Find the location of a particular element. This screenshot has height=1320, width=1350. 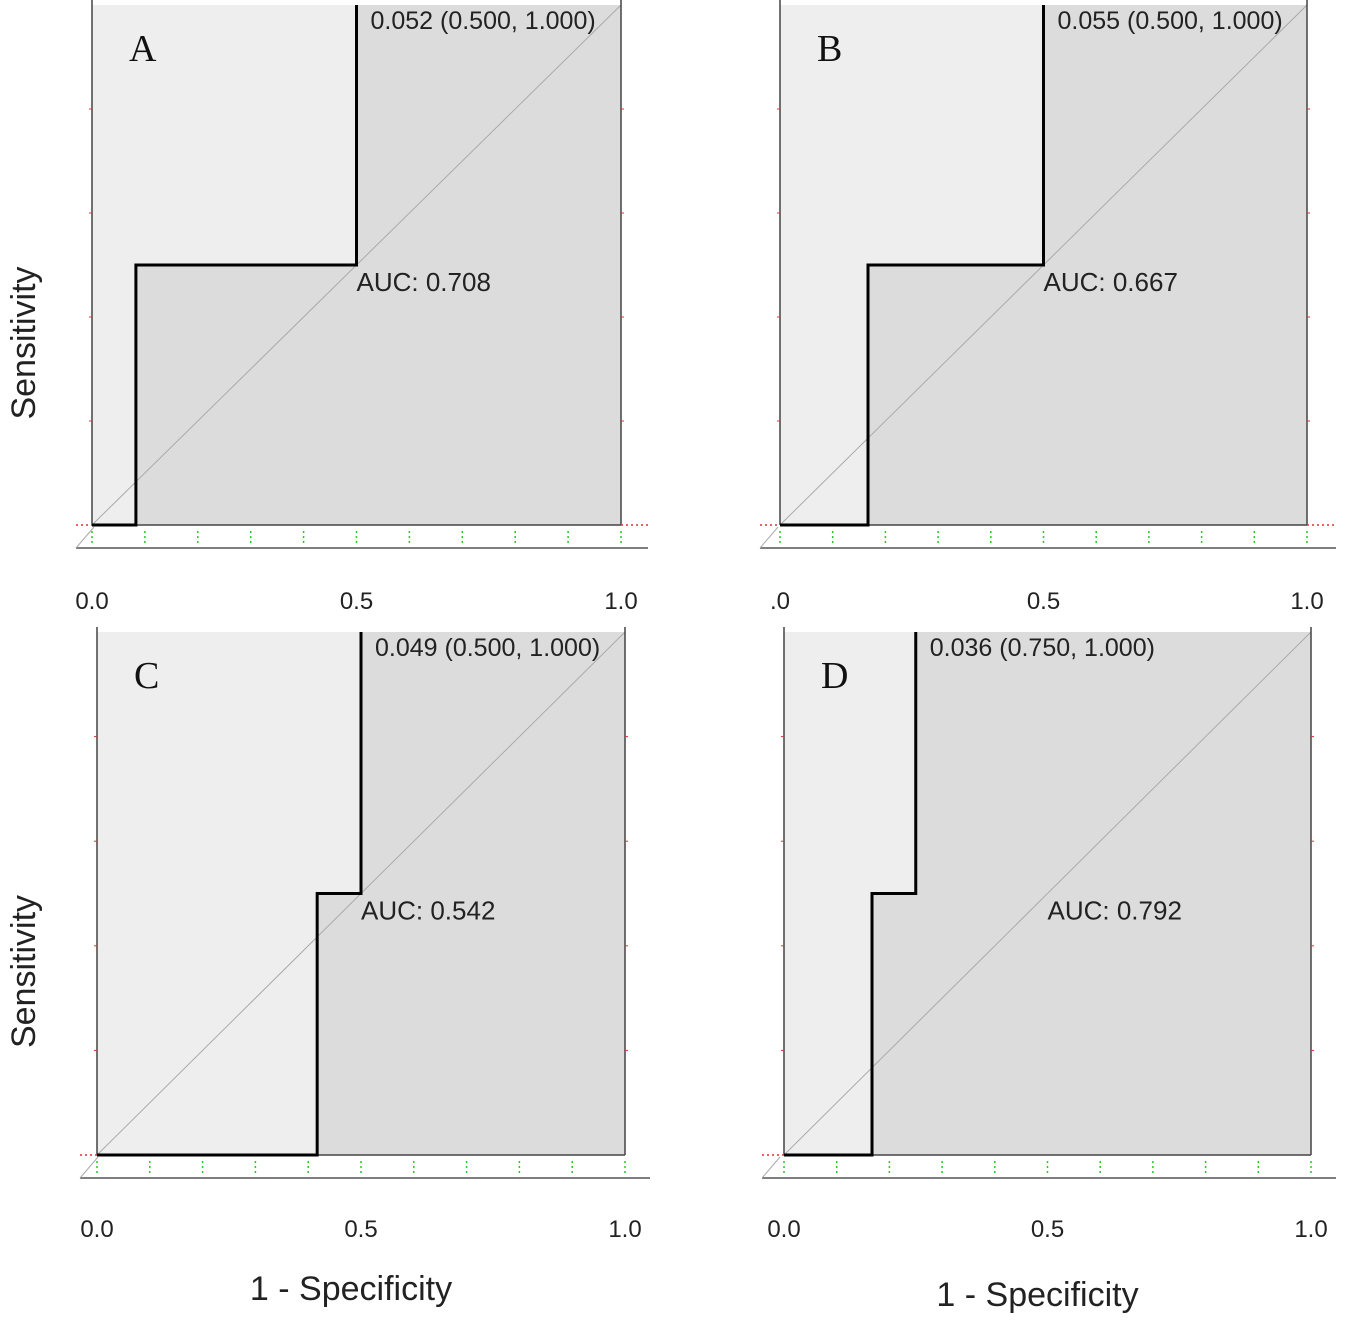

panel-label: C is located at coordinates (146, 676).